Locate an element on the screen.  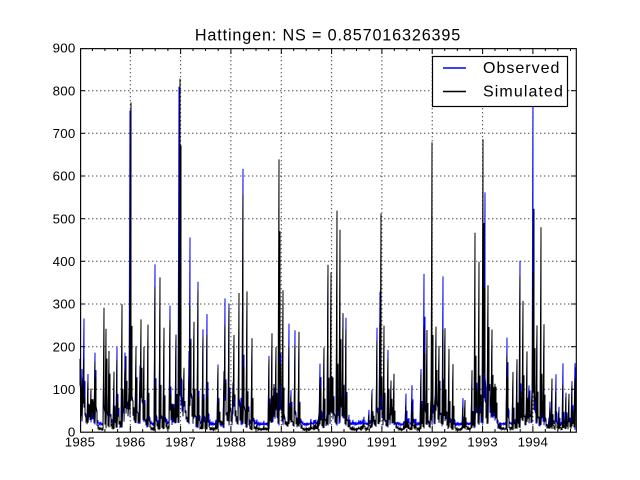
svg-text: 1992 is located at coordinates (432, 442).